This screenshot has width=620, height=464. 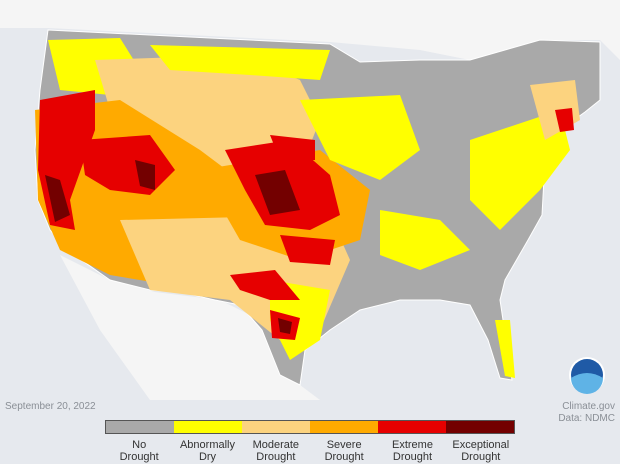 What do you see at coordinates (190, 327) in the screenshot?
I see `mexico` at bounding box center [190, 327].